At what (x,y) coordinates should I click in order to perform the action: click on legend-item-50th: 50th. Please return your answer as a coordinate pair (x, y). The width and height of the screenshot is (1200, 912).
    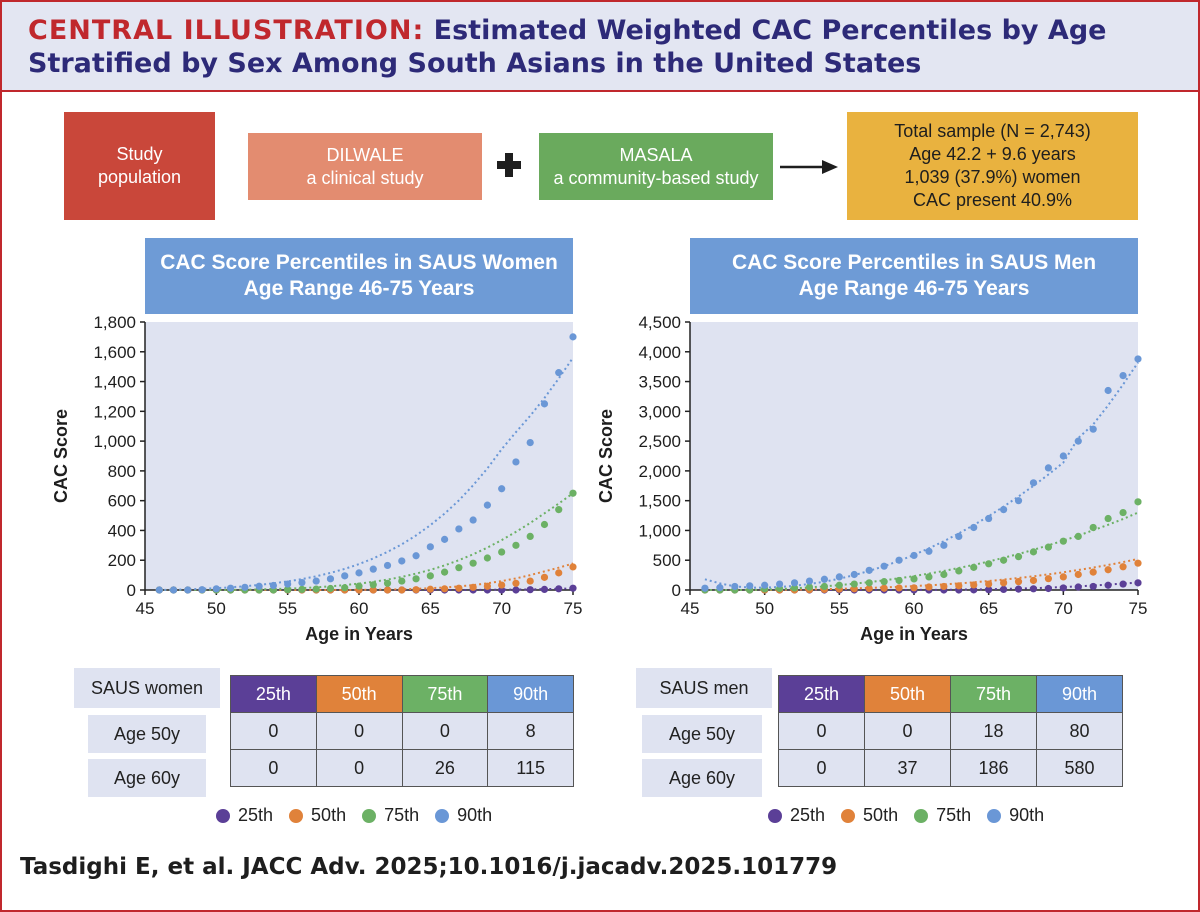
    Looking at the image, I should click on (869, 815).